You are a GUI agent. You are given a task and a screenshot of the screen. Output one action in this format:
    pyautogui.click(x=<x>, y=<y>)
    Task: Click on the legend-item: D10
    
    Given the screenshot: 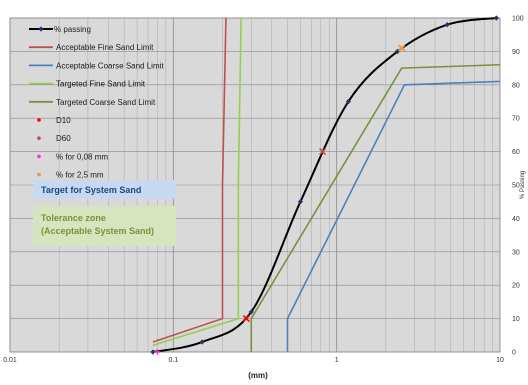 What is the action you would take?
    pyautogui.click(x=54, y=120)
    